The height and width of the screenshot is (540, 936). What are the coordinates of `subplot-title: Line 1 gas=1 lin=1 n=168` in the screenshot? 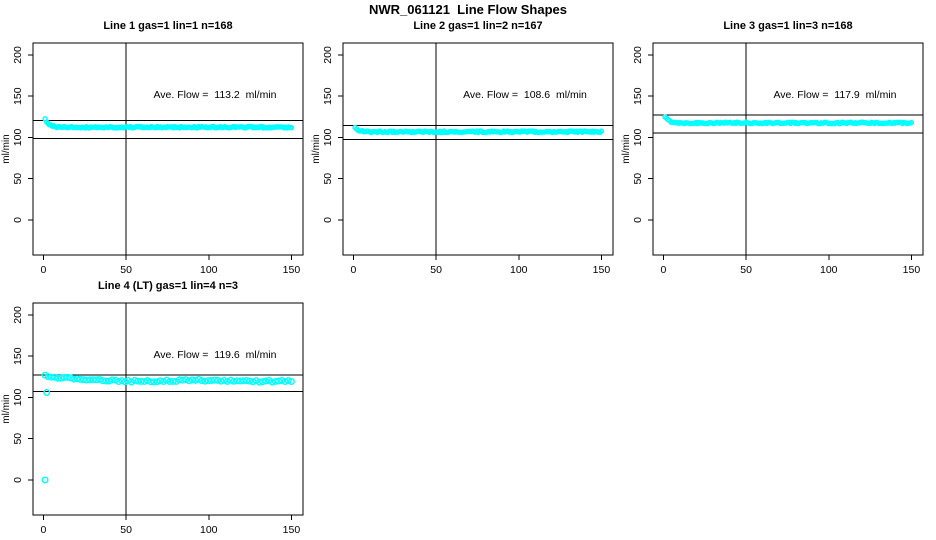 It's located at (168, 26).